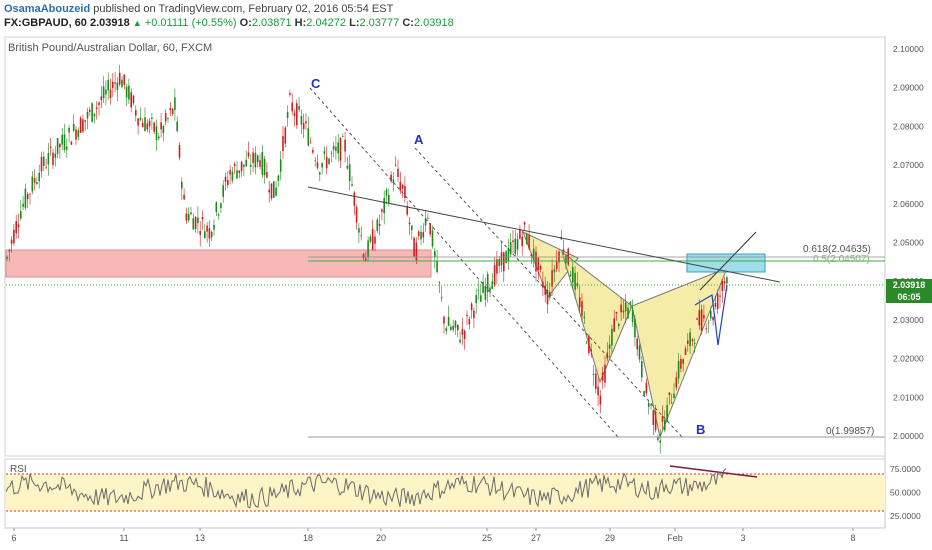 The image size is (932, 550). Describe the element at coordinates (308, 538) in the screenshot. I see `date-tick-label: 18` at that location.